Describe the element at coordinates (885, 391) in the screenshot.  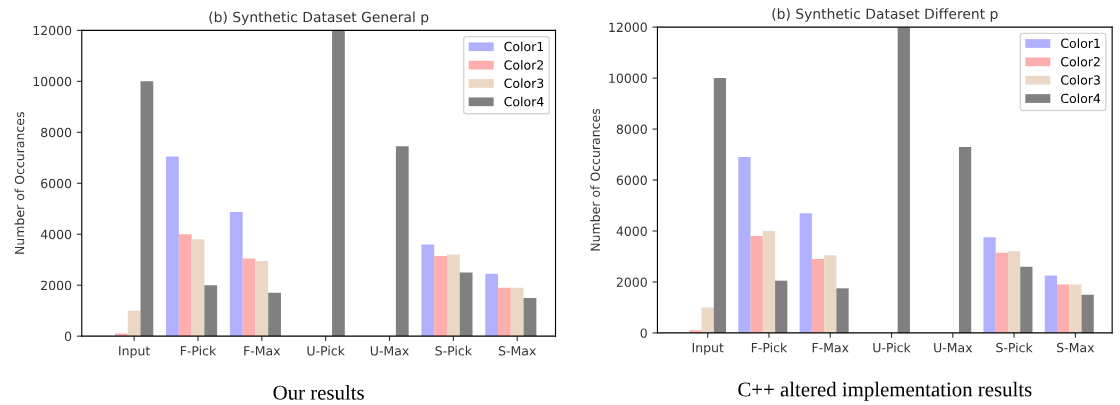
I see `text: C++ altered implementation results` at that location.